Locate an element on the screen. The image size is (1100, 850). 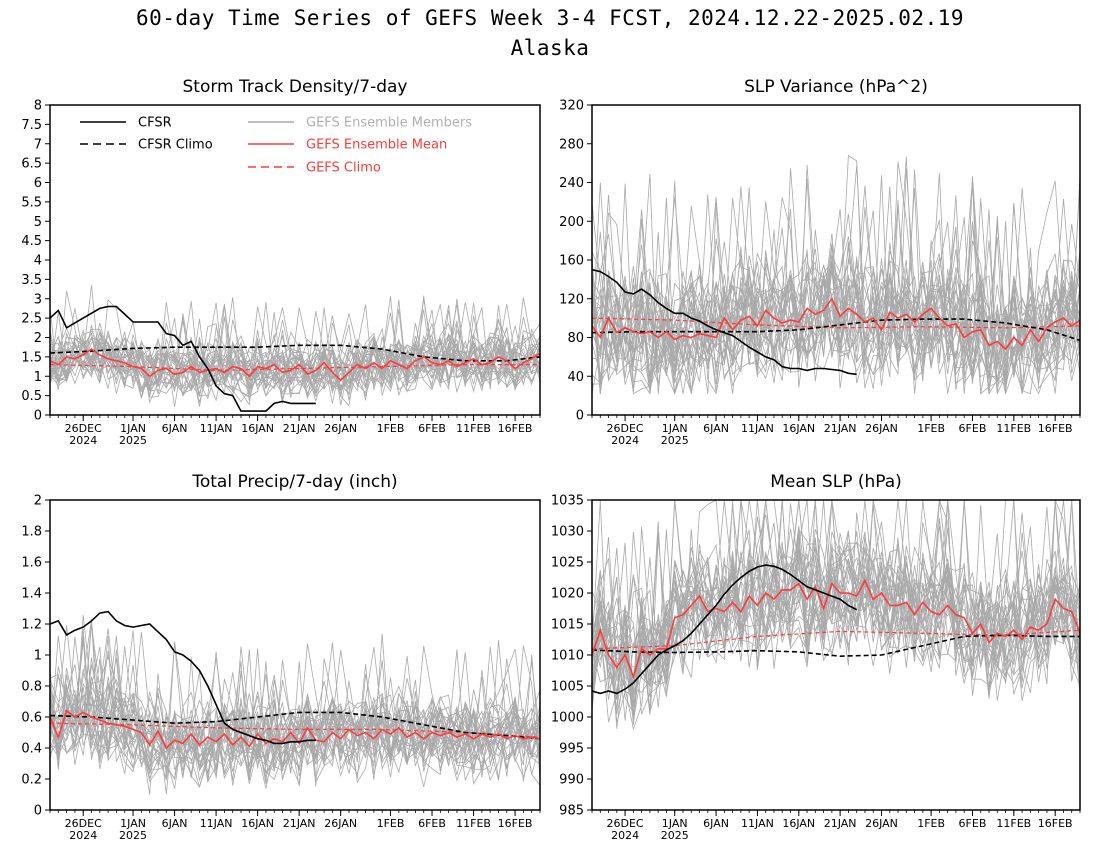
y-tick-label: 7.5 is located at coordinates (31, 125).